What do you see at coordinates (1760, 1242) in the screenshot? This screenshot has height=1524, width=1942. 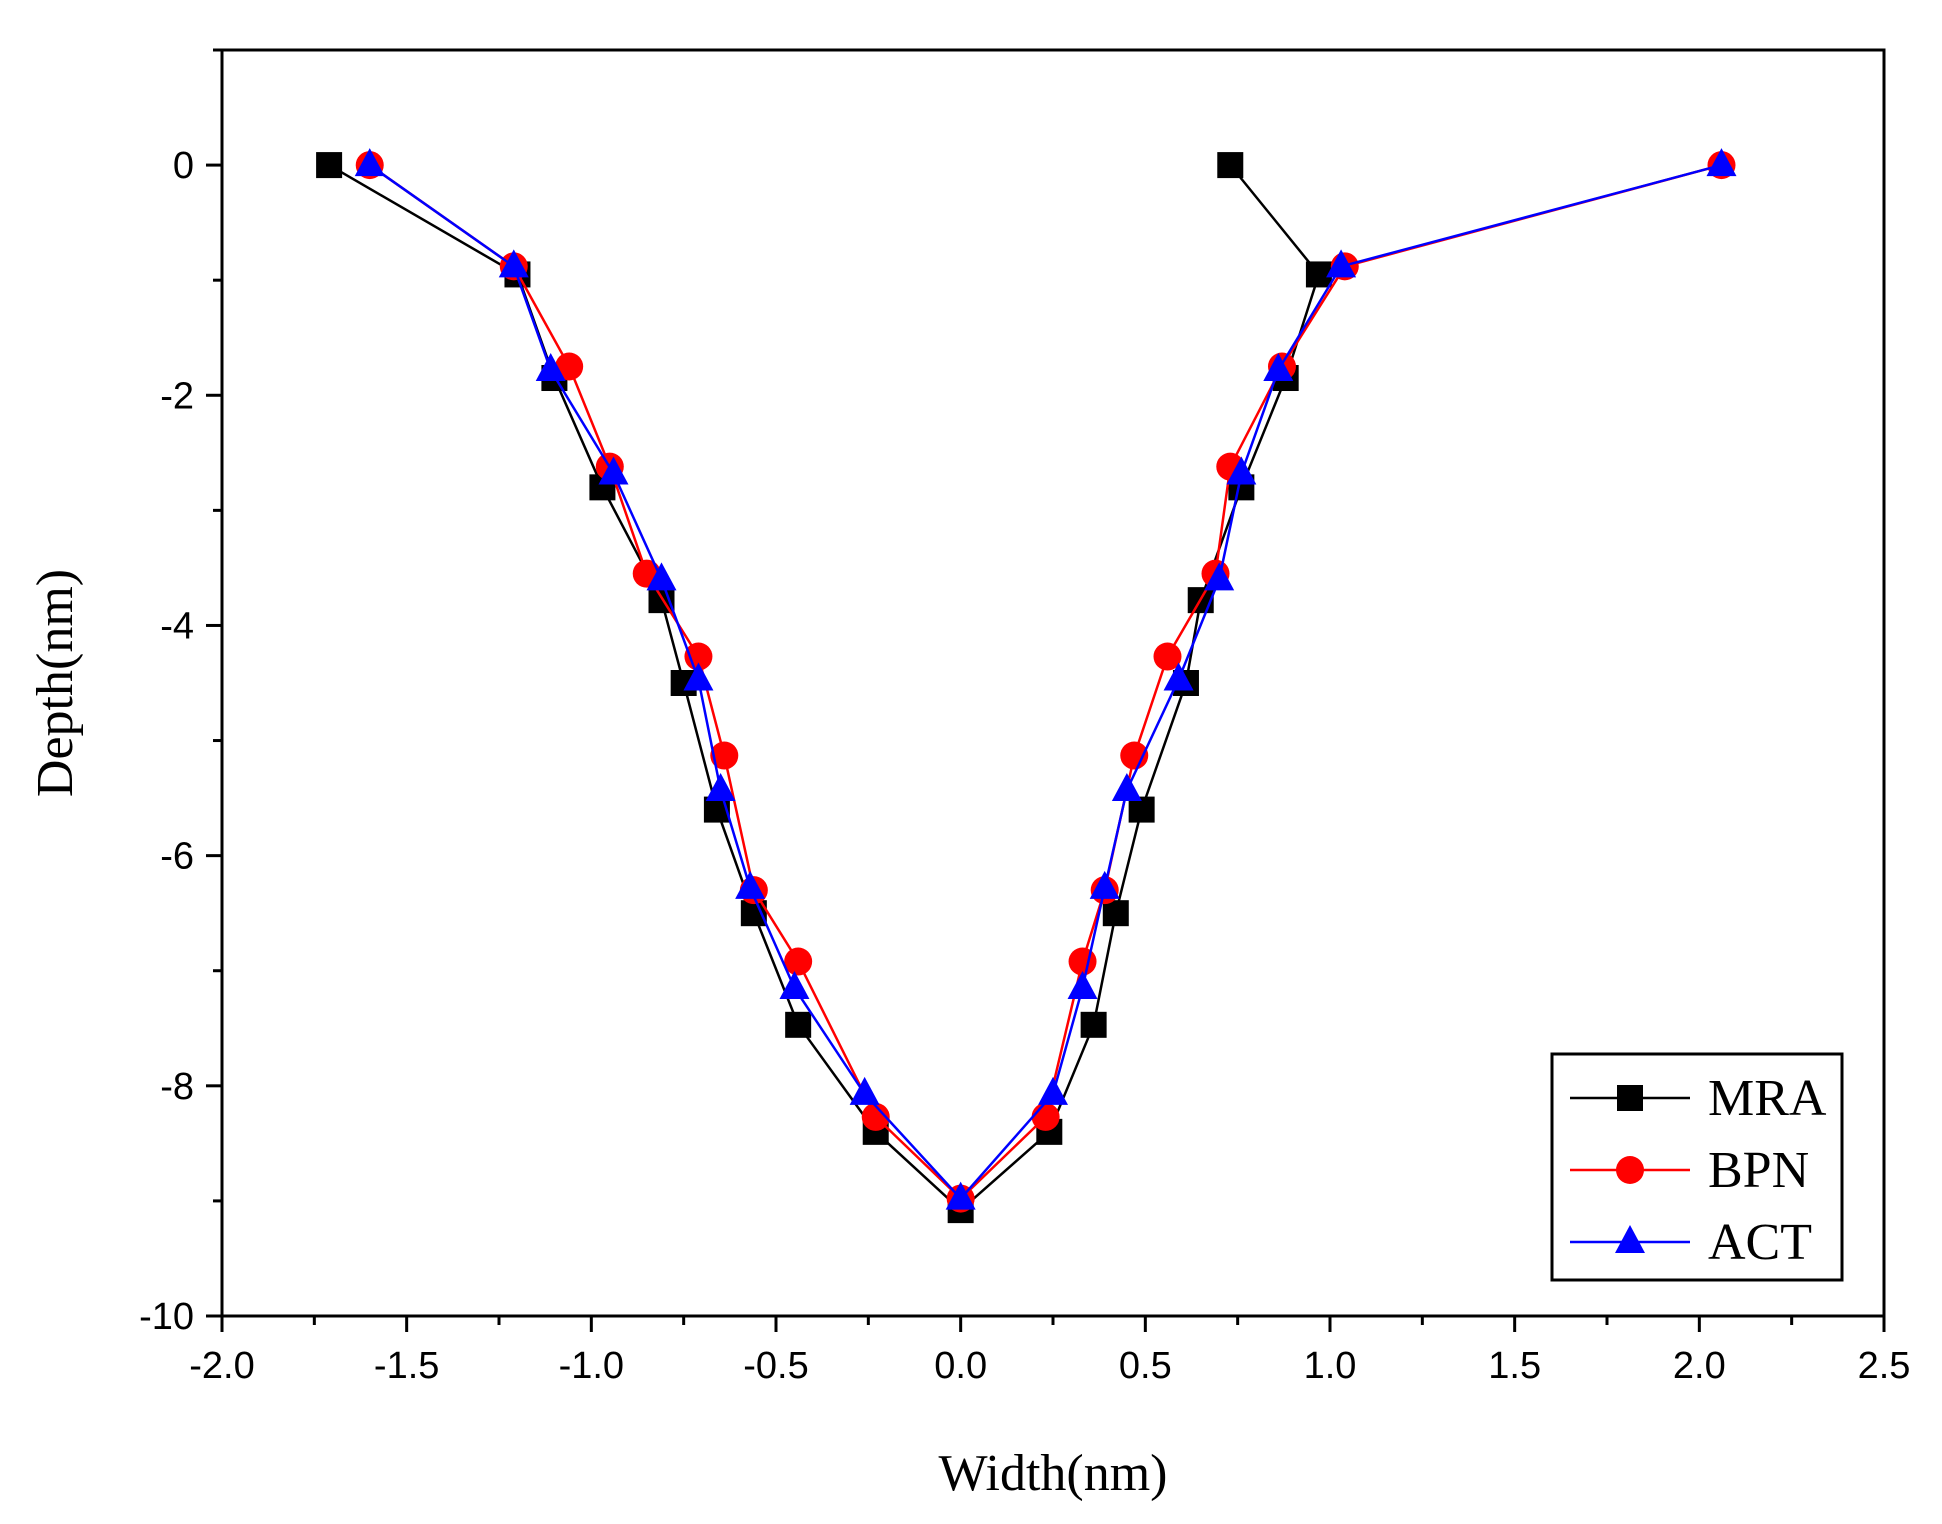 I see `legend-label-act: ACT` at bounding box center [1760, 1242].